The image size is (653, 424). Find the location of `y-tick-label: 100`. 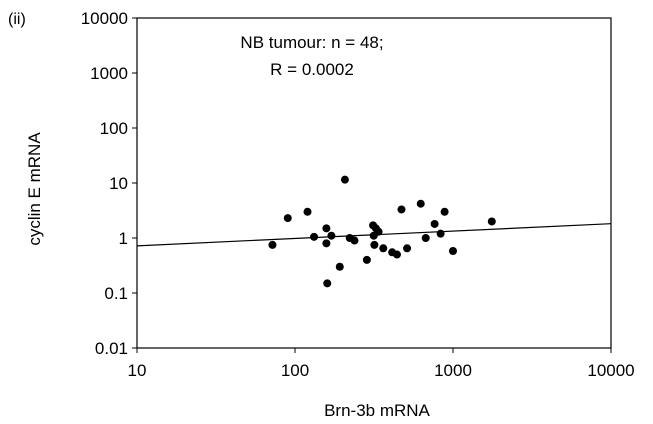

y-tick-label: 100 is located at coordinates (114, 128).